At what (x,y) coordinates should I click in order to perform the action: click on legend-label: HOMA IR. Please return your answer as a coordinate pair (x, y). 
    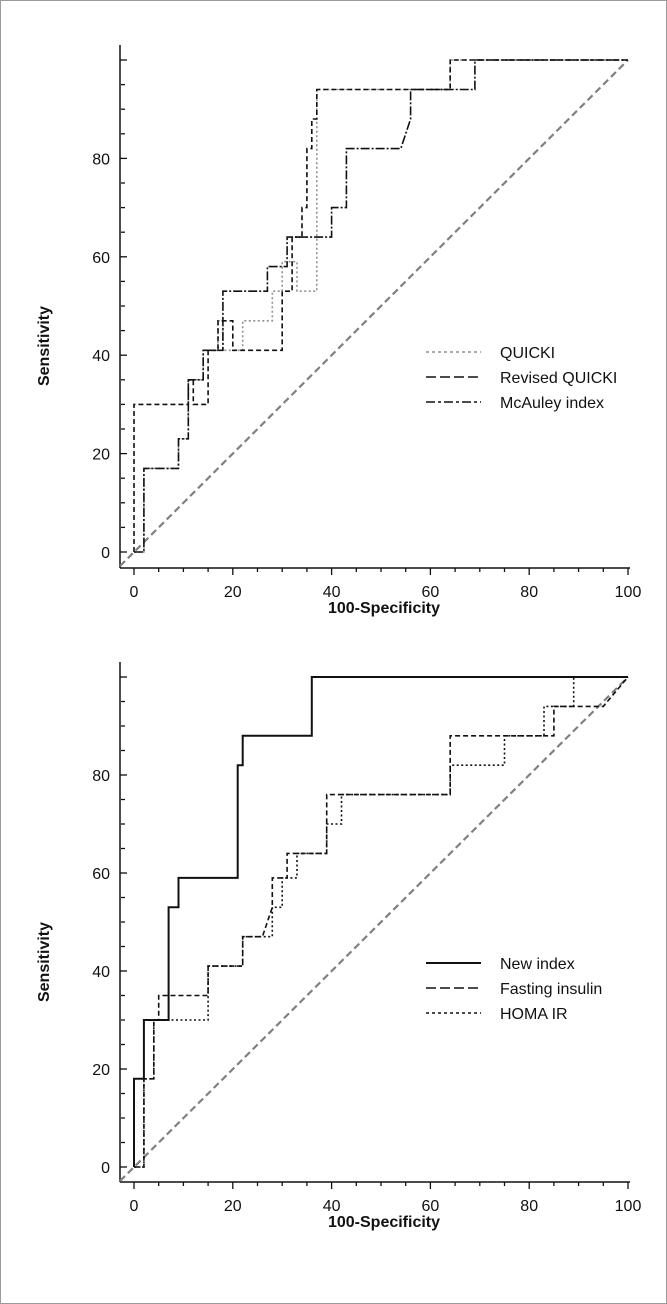
    Looking at the image, I should click on (534, 1014).